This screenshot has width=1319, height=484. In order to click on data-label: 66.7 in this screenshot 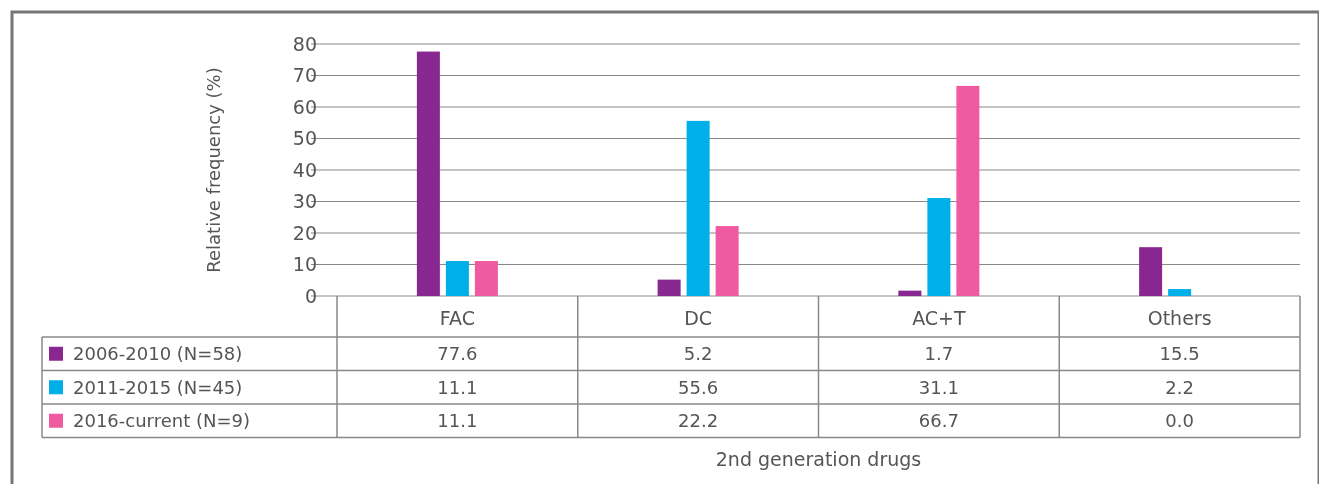, I will do `click(938, 421)`.